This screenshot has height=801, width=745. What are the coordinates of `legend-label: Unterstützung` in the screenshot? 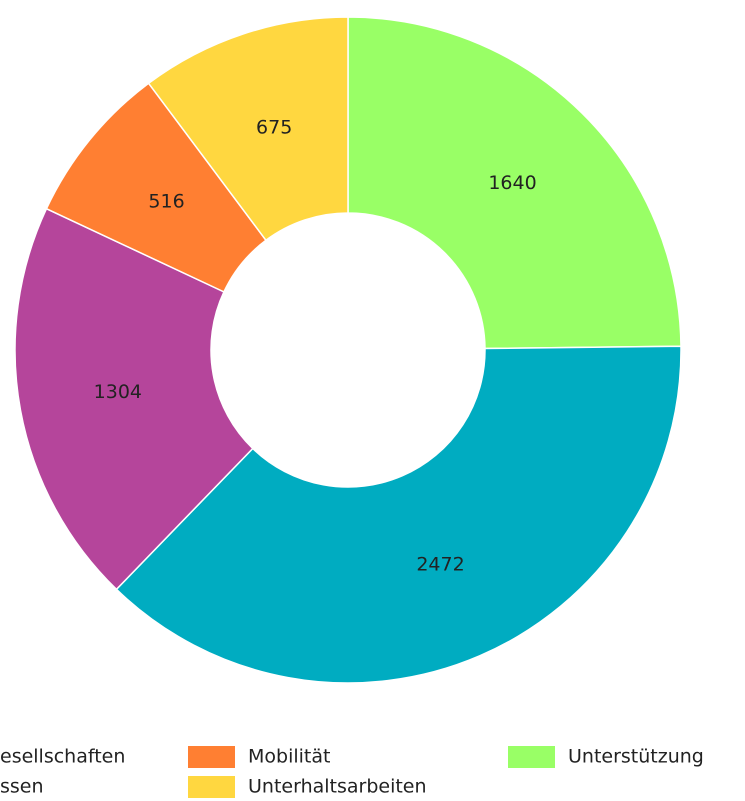 It's located at (636, 757).